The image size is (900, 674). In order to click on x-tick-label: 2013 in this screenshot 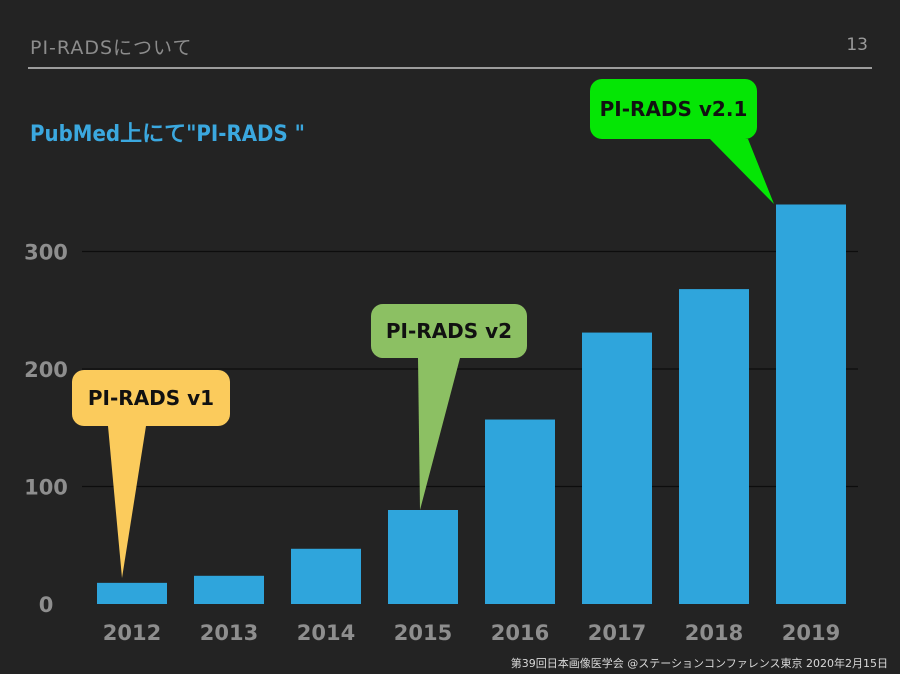, I will do `click(229, 633)`.